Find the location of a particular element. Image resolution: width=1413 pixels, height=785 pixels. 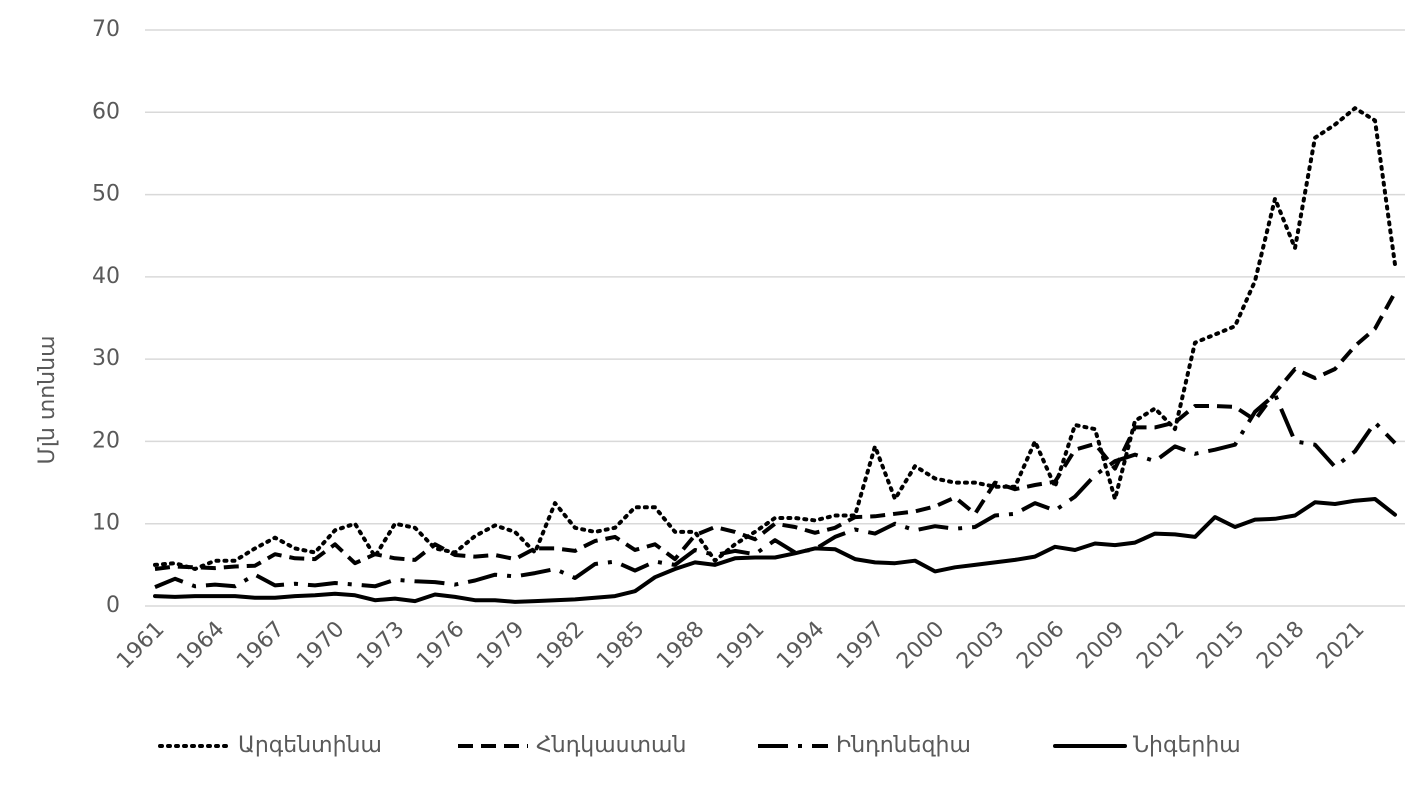

x-tick-label: 1979 is located at coordinates (500, 645).